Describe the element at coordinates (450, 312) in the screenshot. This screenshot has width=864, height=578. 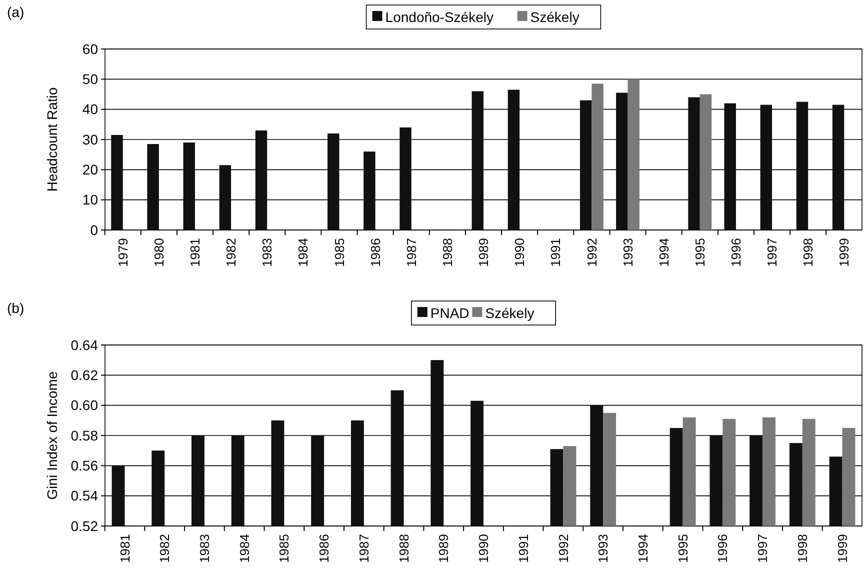
I see `legend-label: PNAD` at that location.